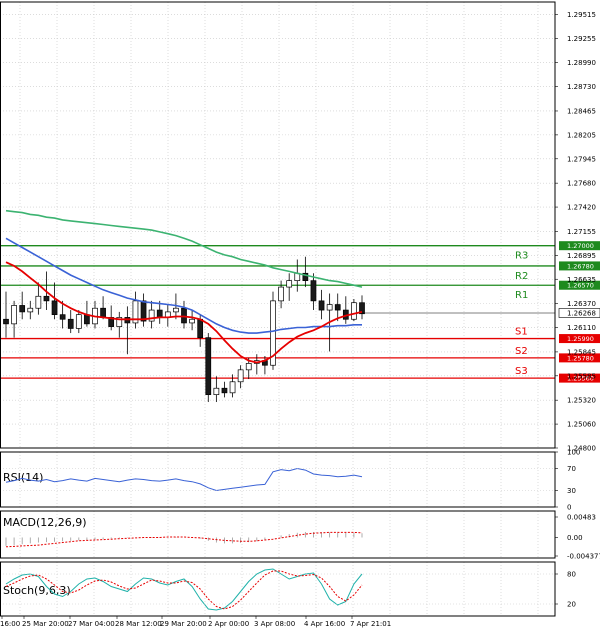 The width and height of the screenshot is (600, 629). I want to click on price-tick-label: 1.27680, so click(581, 184).